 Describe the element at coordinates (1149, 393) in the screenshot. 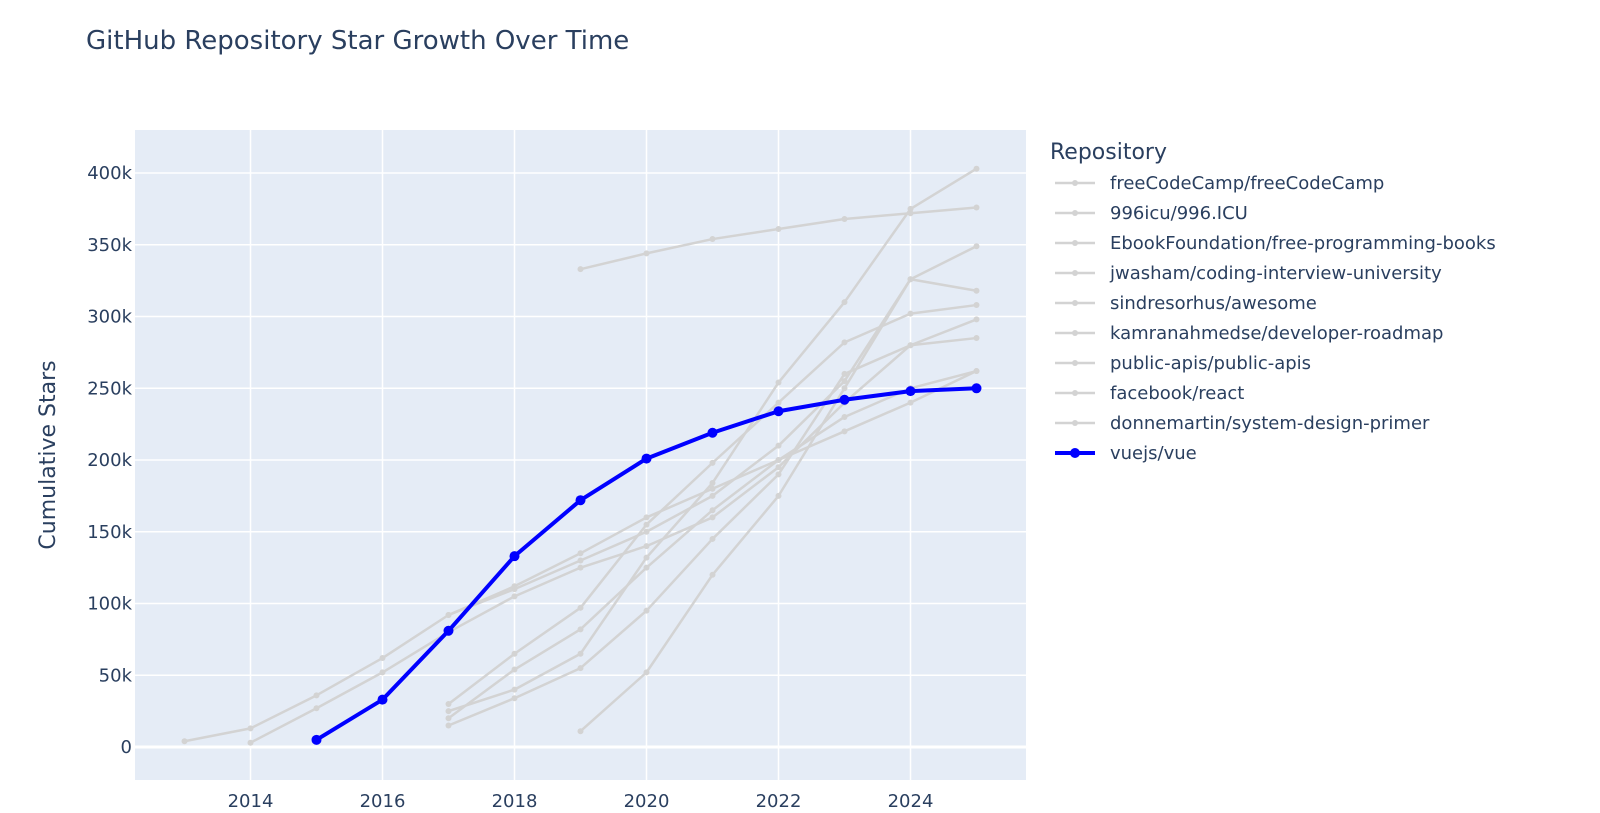

I see `legend-item: facebook/react` at that location.